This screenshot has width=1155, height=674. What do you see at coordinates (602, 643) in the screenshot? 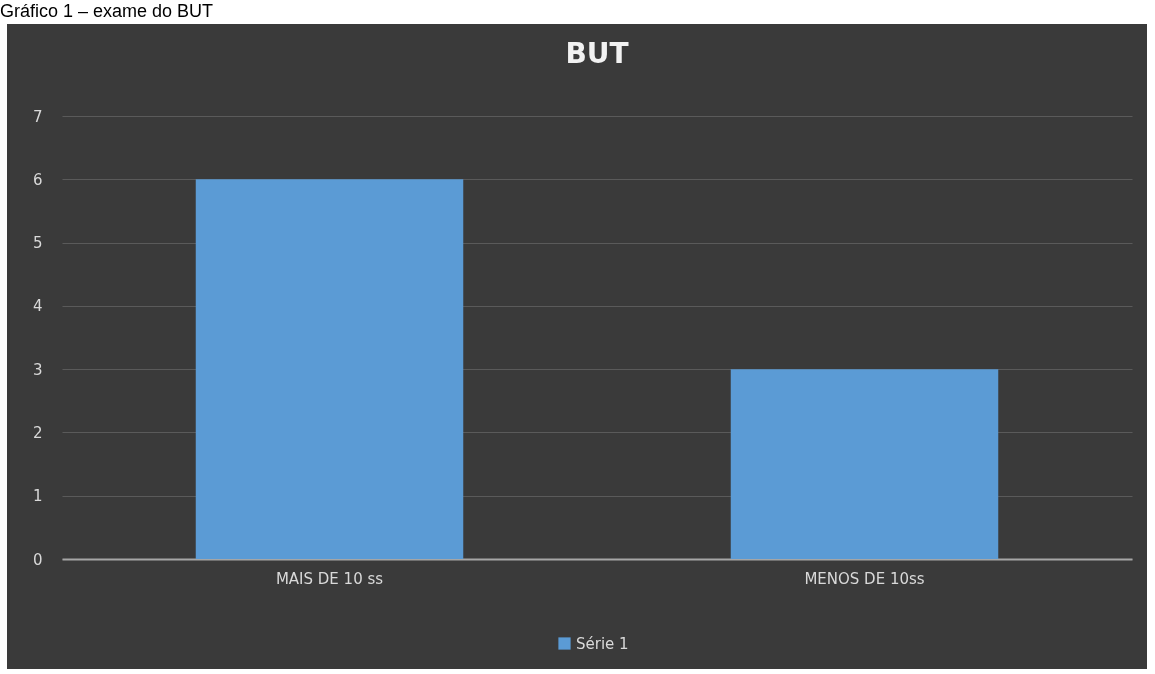
I see `legend-label: Série 1` at bounding box center [602, 643].